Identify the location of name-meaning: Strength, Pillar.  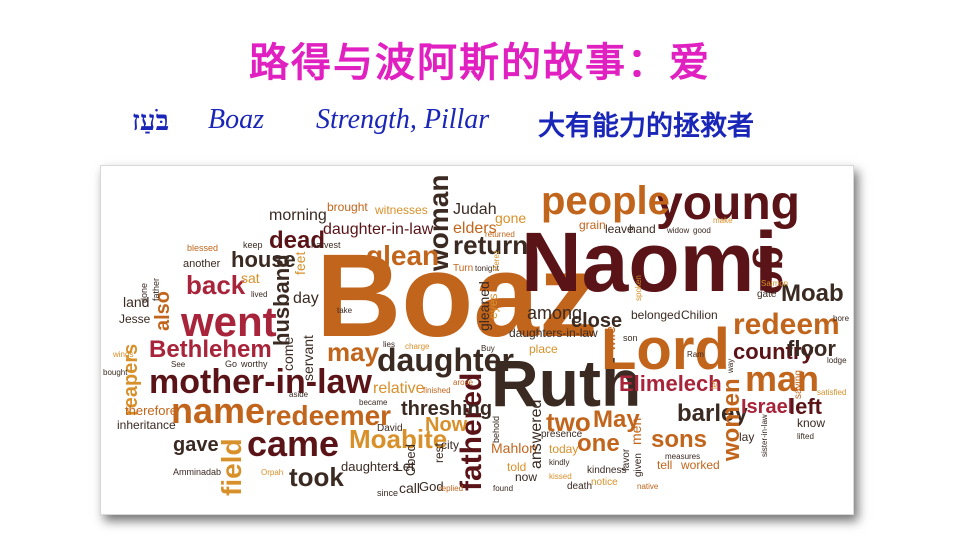
(403, 119).